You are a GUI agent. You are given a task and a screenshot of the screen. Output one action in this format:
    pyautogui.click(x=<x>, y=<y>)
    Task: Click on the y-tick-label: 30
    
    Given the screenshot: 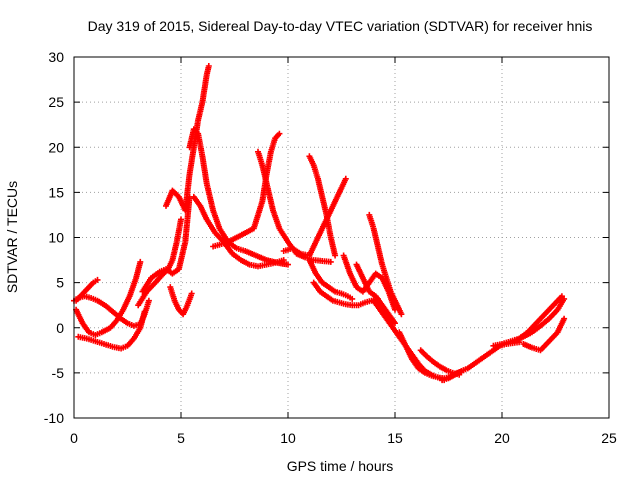 What is the action you would take?
    pyautogui.click(x=56, y=57)
    